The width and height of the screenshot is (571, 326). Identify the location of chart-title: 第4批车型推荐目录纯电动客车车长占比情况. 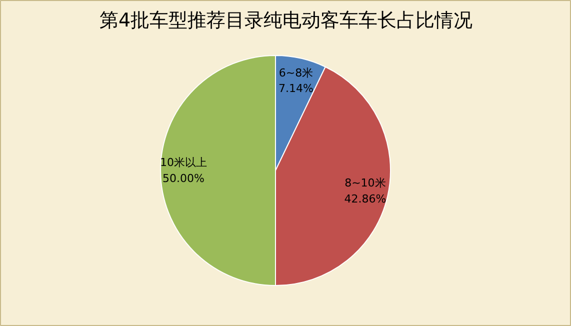
(286, 21).